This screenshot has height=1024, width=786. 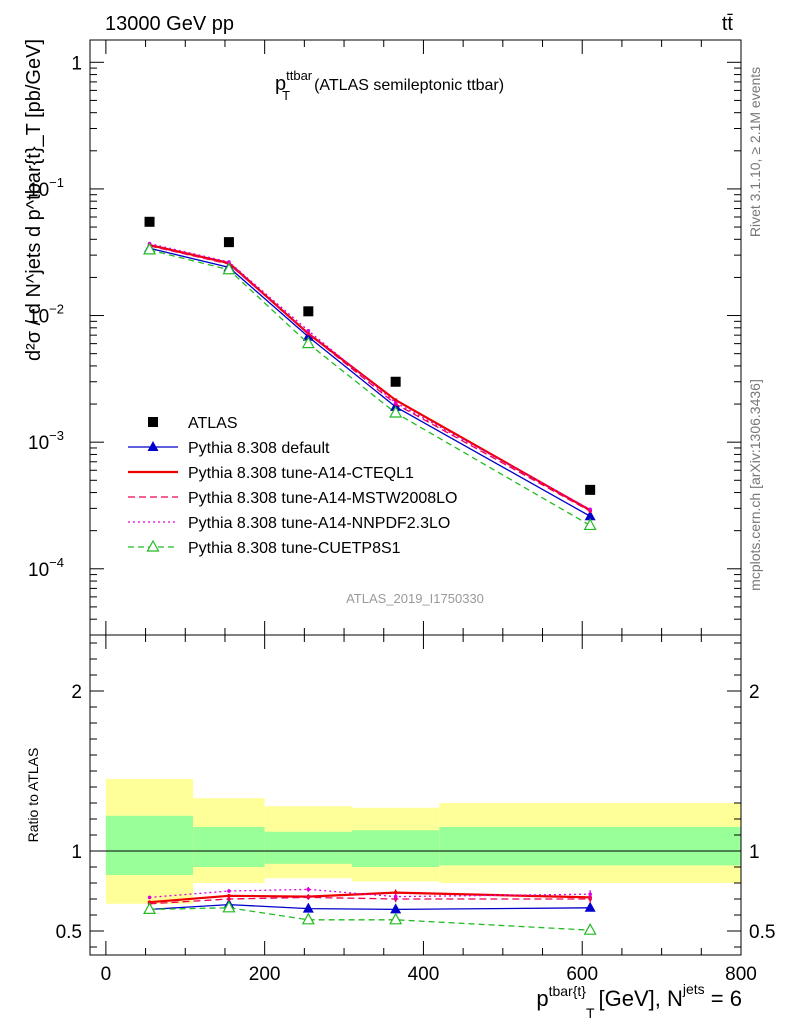 What do you see at coordinates (169, 24) in the screenshot?
I see `collision-label: 13000 GeV pp` at bounding box center [169, 24].